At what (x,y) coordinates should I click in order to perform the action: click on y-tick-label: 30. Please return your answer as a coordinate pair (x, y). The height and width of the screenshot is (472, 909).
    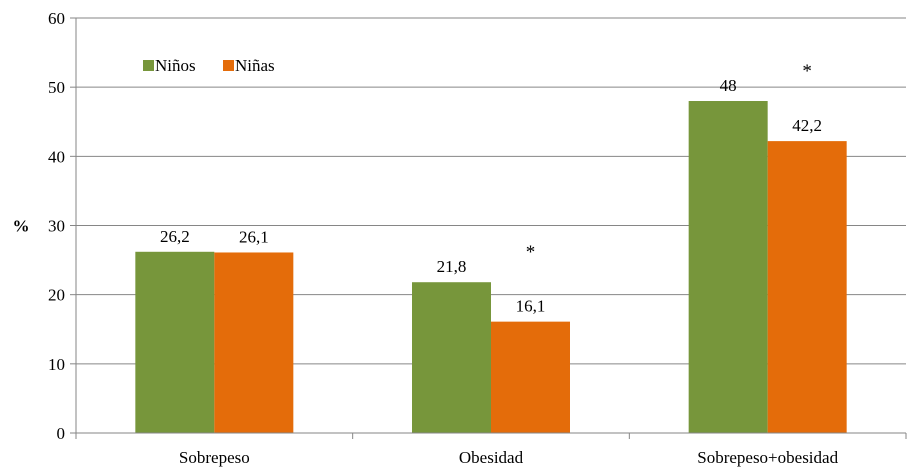
    Looking at the image, I should click on (56, 226).